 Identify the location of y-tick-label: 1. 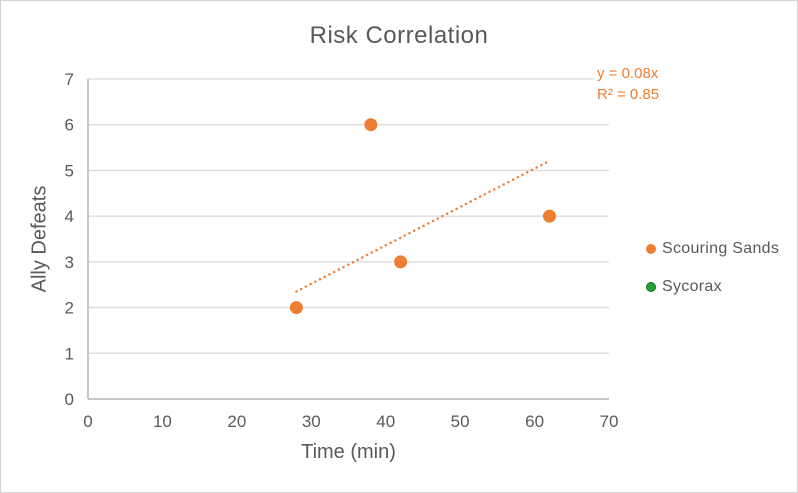
(69, 353).